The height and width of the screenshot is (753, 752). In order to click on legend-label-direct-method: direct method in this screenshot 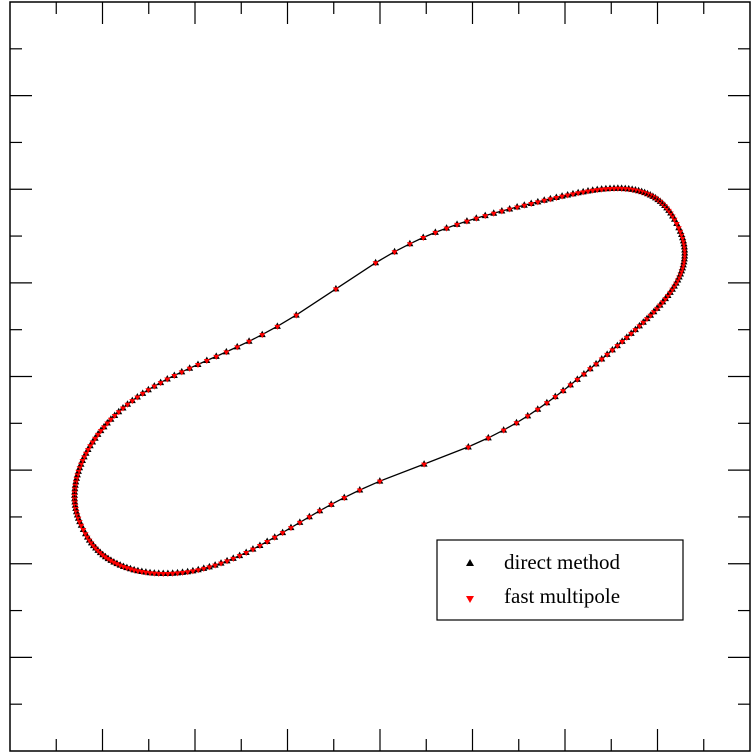, I will do `click(562, 562)`.